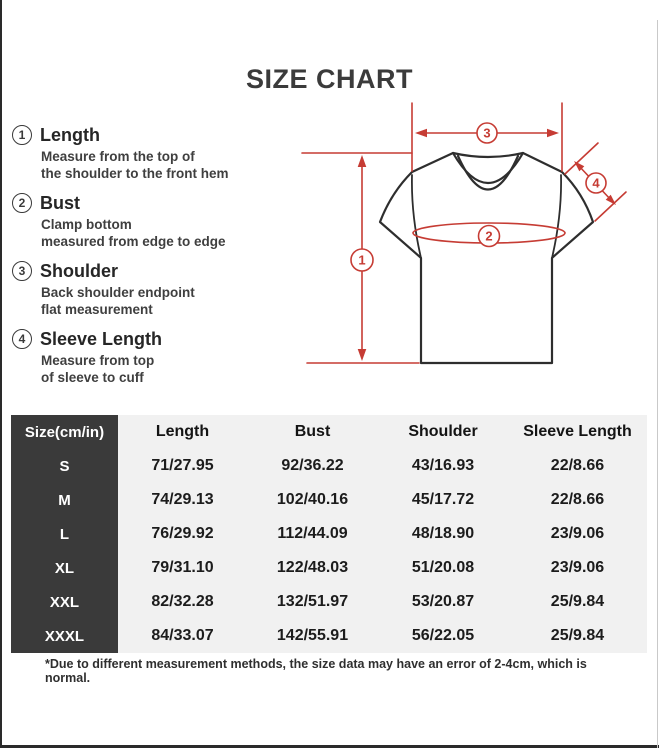 This screenshot has width=659, height=748. Describe the element at coordinates (64, 534) in the screenshot. I see `size-label-cell: L` at that location.